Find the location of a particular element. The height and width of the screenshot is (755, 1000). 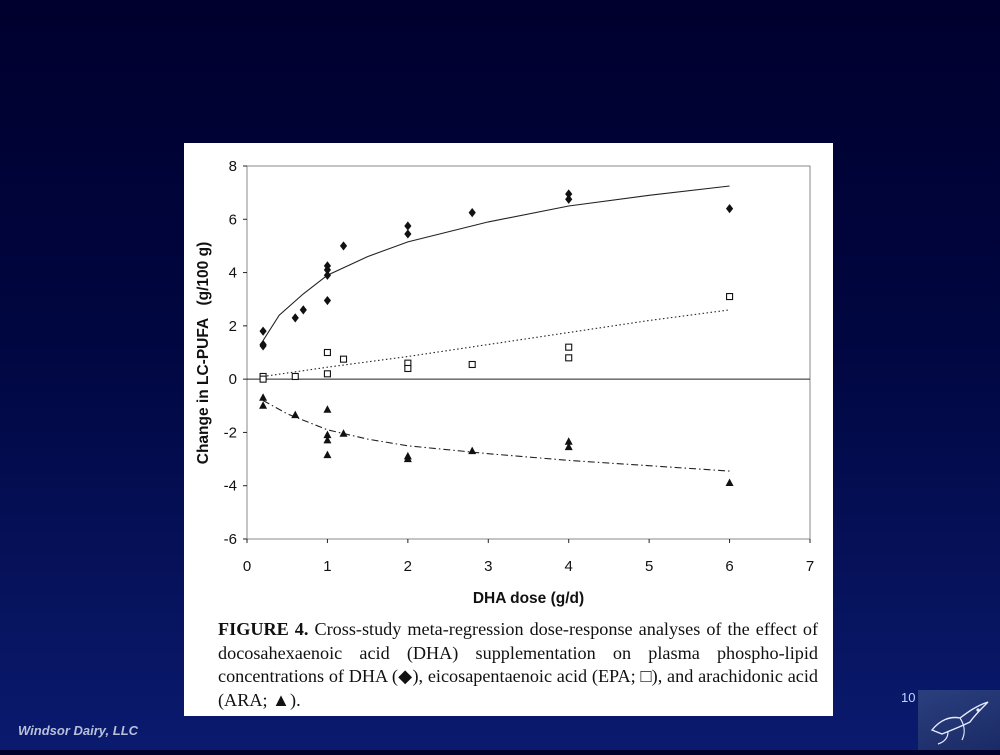

bird-sketch-icon is located at coordinates (959, 723).